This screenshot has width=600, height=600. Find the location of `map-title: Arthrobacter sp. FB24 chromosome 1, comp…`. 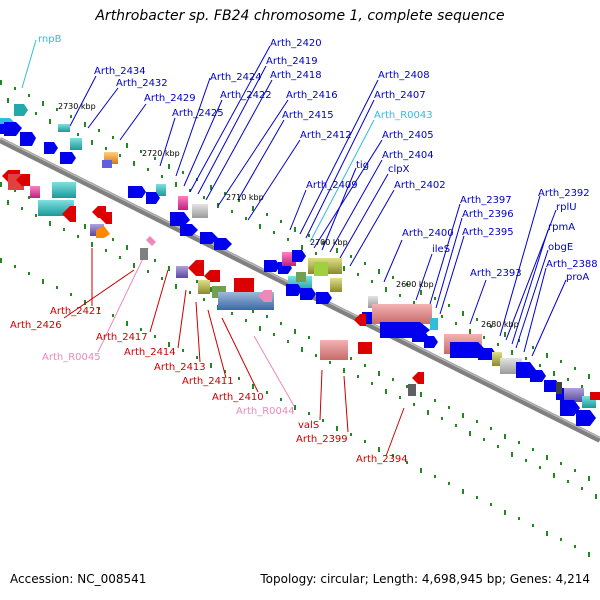

map-title: Arthrobacter sp. FB24 chromosome 1, comp… is located at coordinates (300, 16).